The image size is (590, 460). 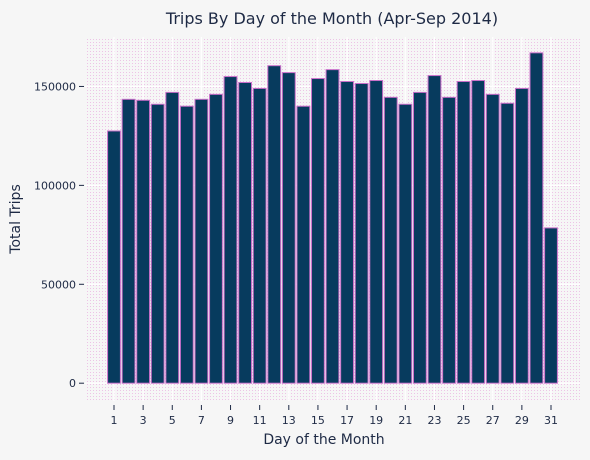 I want to click on x-axis-label: Day of the Month, so click(x=323, y=440).